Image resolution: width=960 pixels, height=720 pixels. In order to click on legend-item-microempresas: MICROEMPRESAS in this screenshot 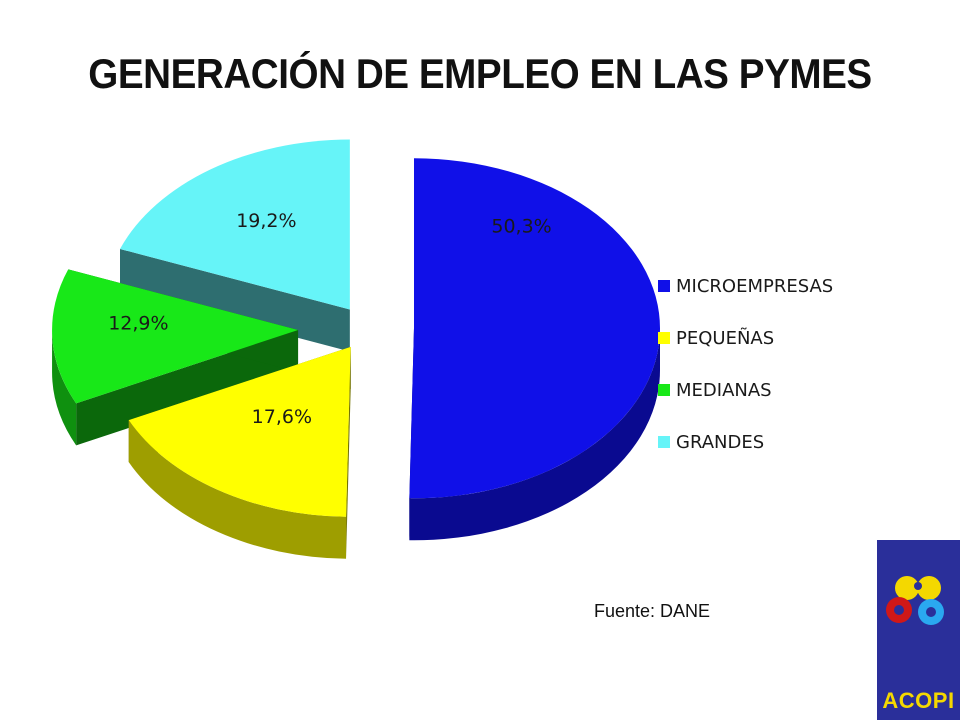, I will do `click(745, 286)`.